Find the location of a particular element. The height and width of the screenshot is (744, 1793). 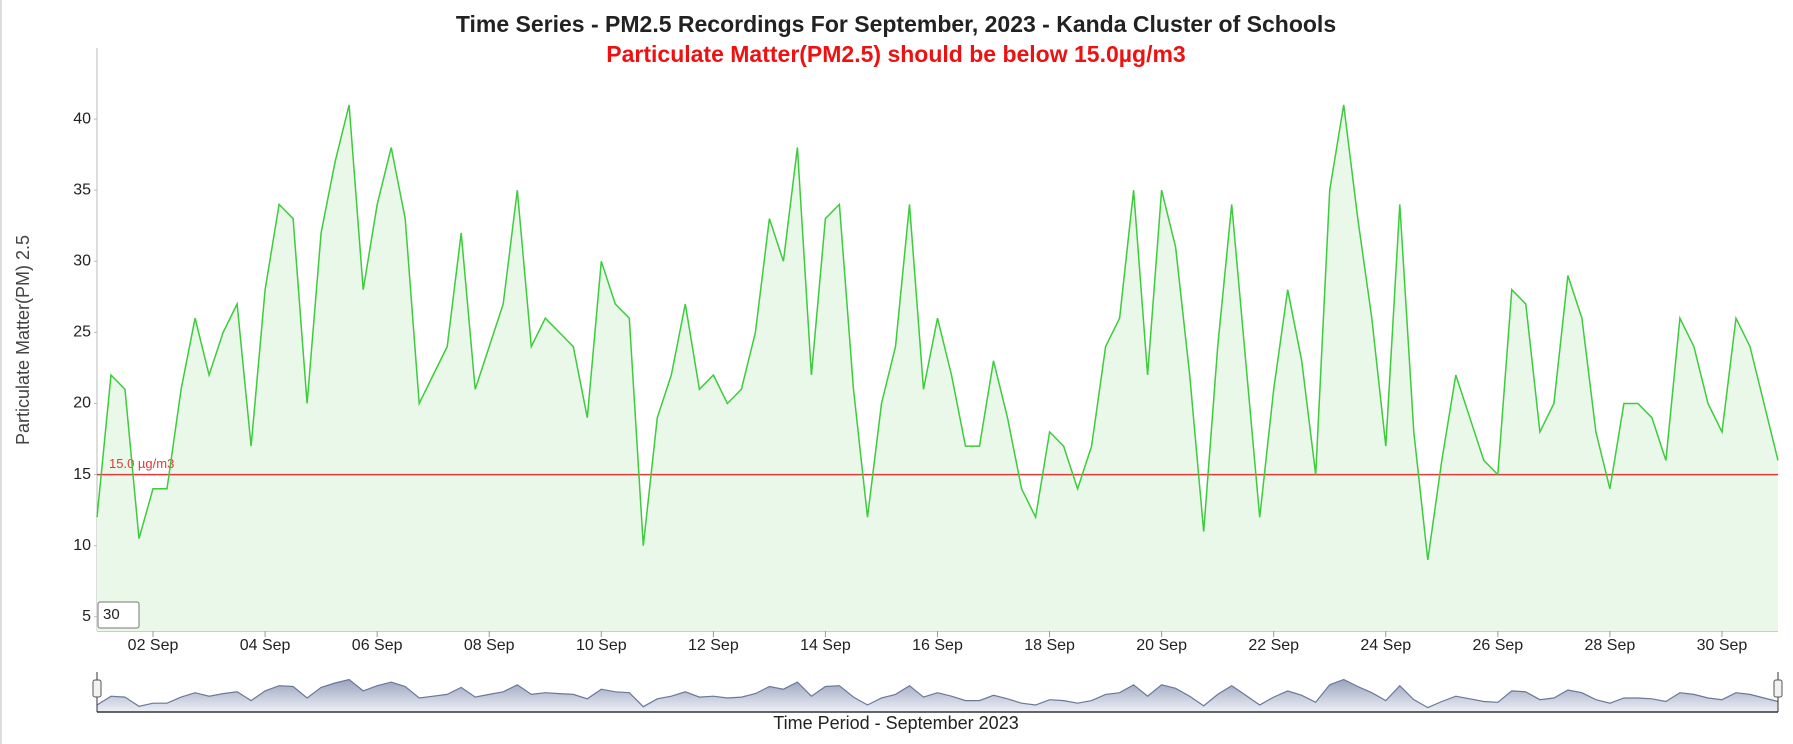

x-tick-label: 16 Sep is located at coordinates (937, 645).